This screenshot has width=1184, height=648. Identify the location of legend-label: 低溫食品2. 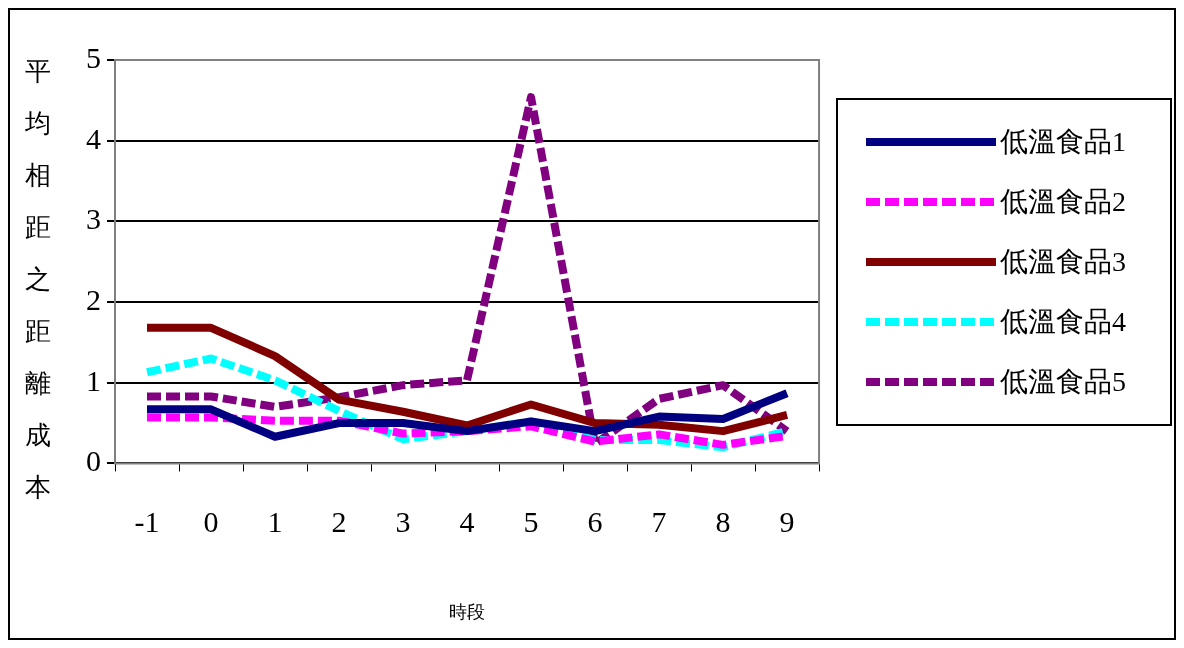
(1063, 202).